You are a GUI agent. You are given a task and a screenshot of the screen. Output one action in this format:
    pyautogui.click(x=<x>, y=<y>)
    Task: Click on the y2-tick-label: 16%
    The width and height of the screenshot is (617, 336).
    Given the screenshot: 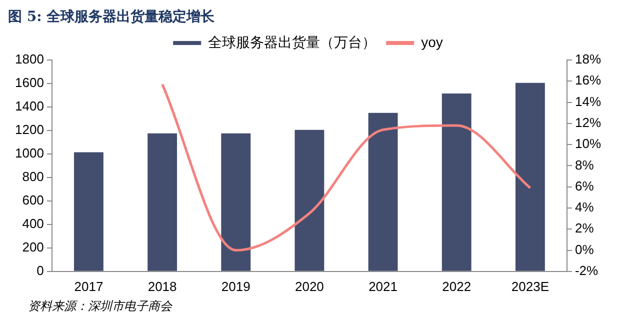 What is the action you would take?
    pyautogui.click(x=588, y=80)
    